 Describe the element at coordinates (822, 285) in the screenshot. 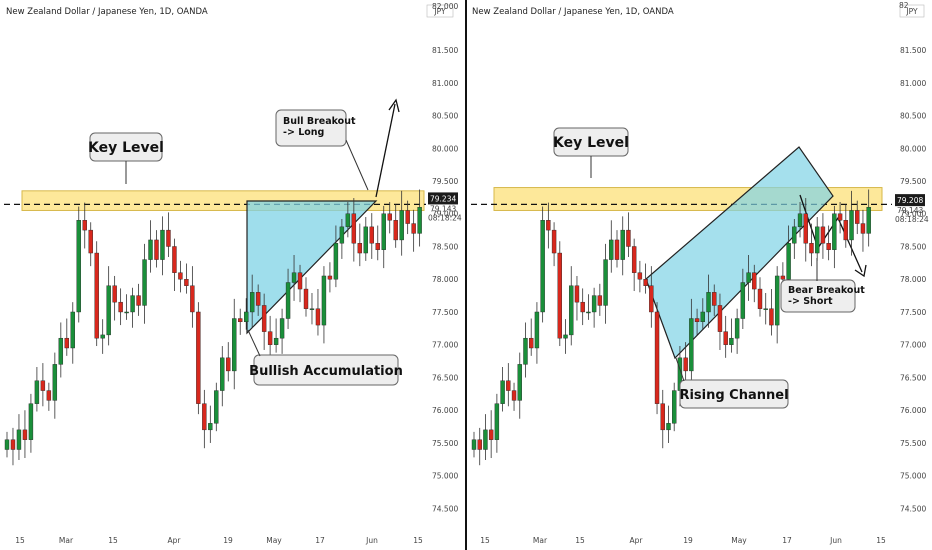

I see `breakout-callout: Bear Breakout -> Short` at that location.